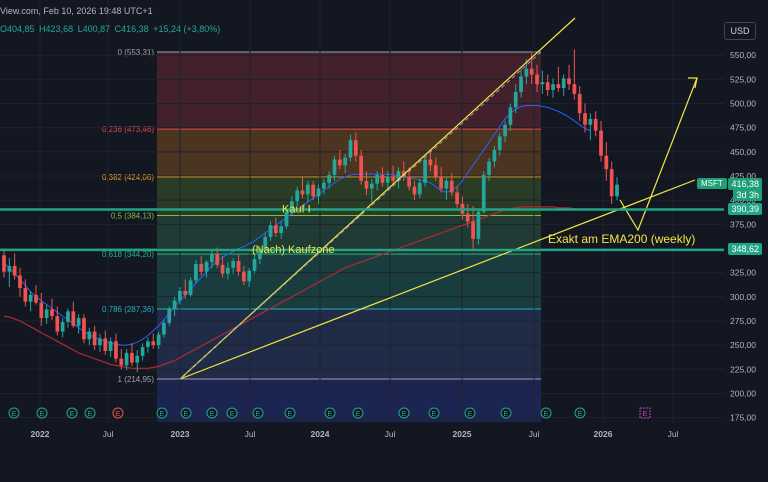  I want to click on fib-level-label: 0 (553,31), so click(136, 52).